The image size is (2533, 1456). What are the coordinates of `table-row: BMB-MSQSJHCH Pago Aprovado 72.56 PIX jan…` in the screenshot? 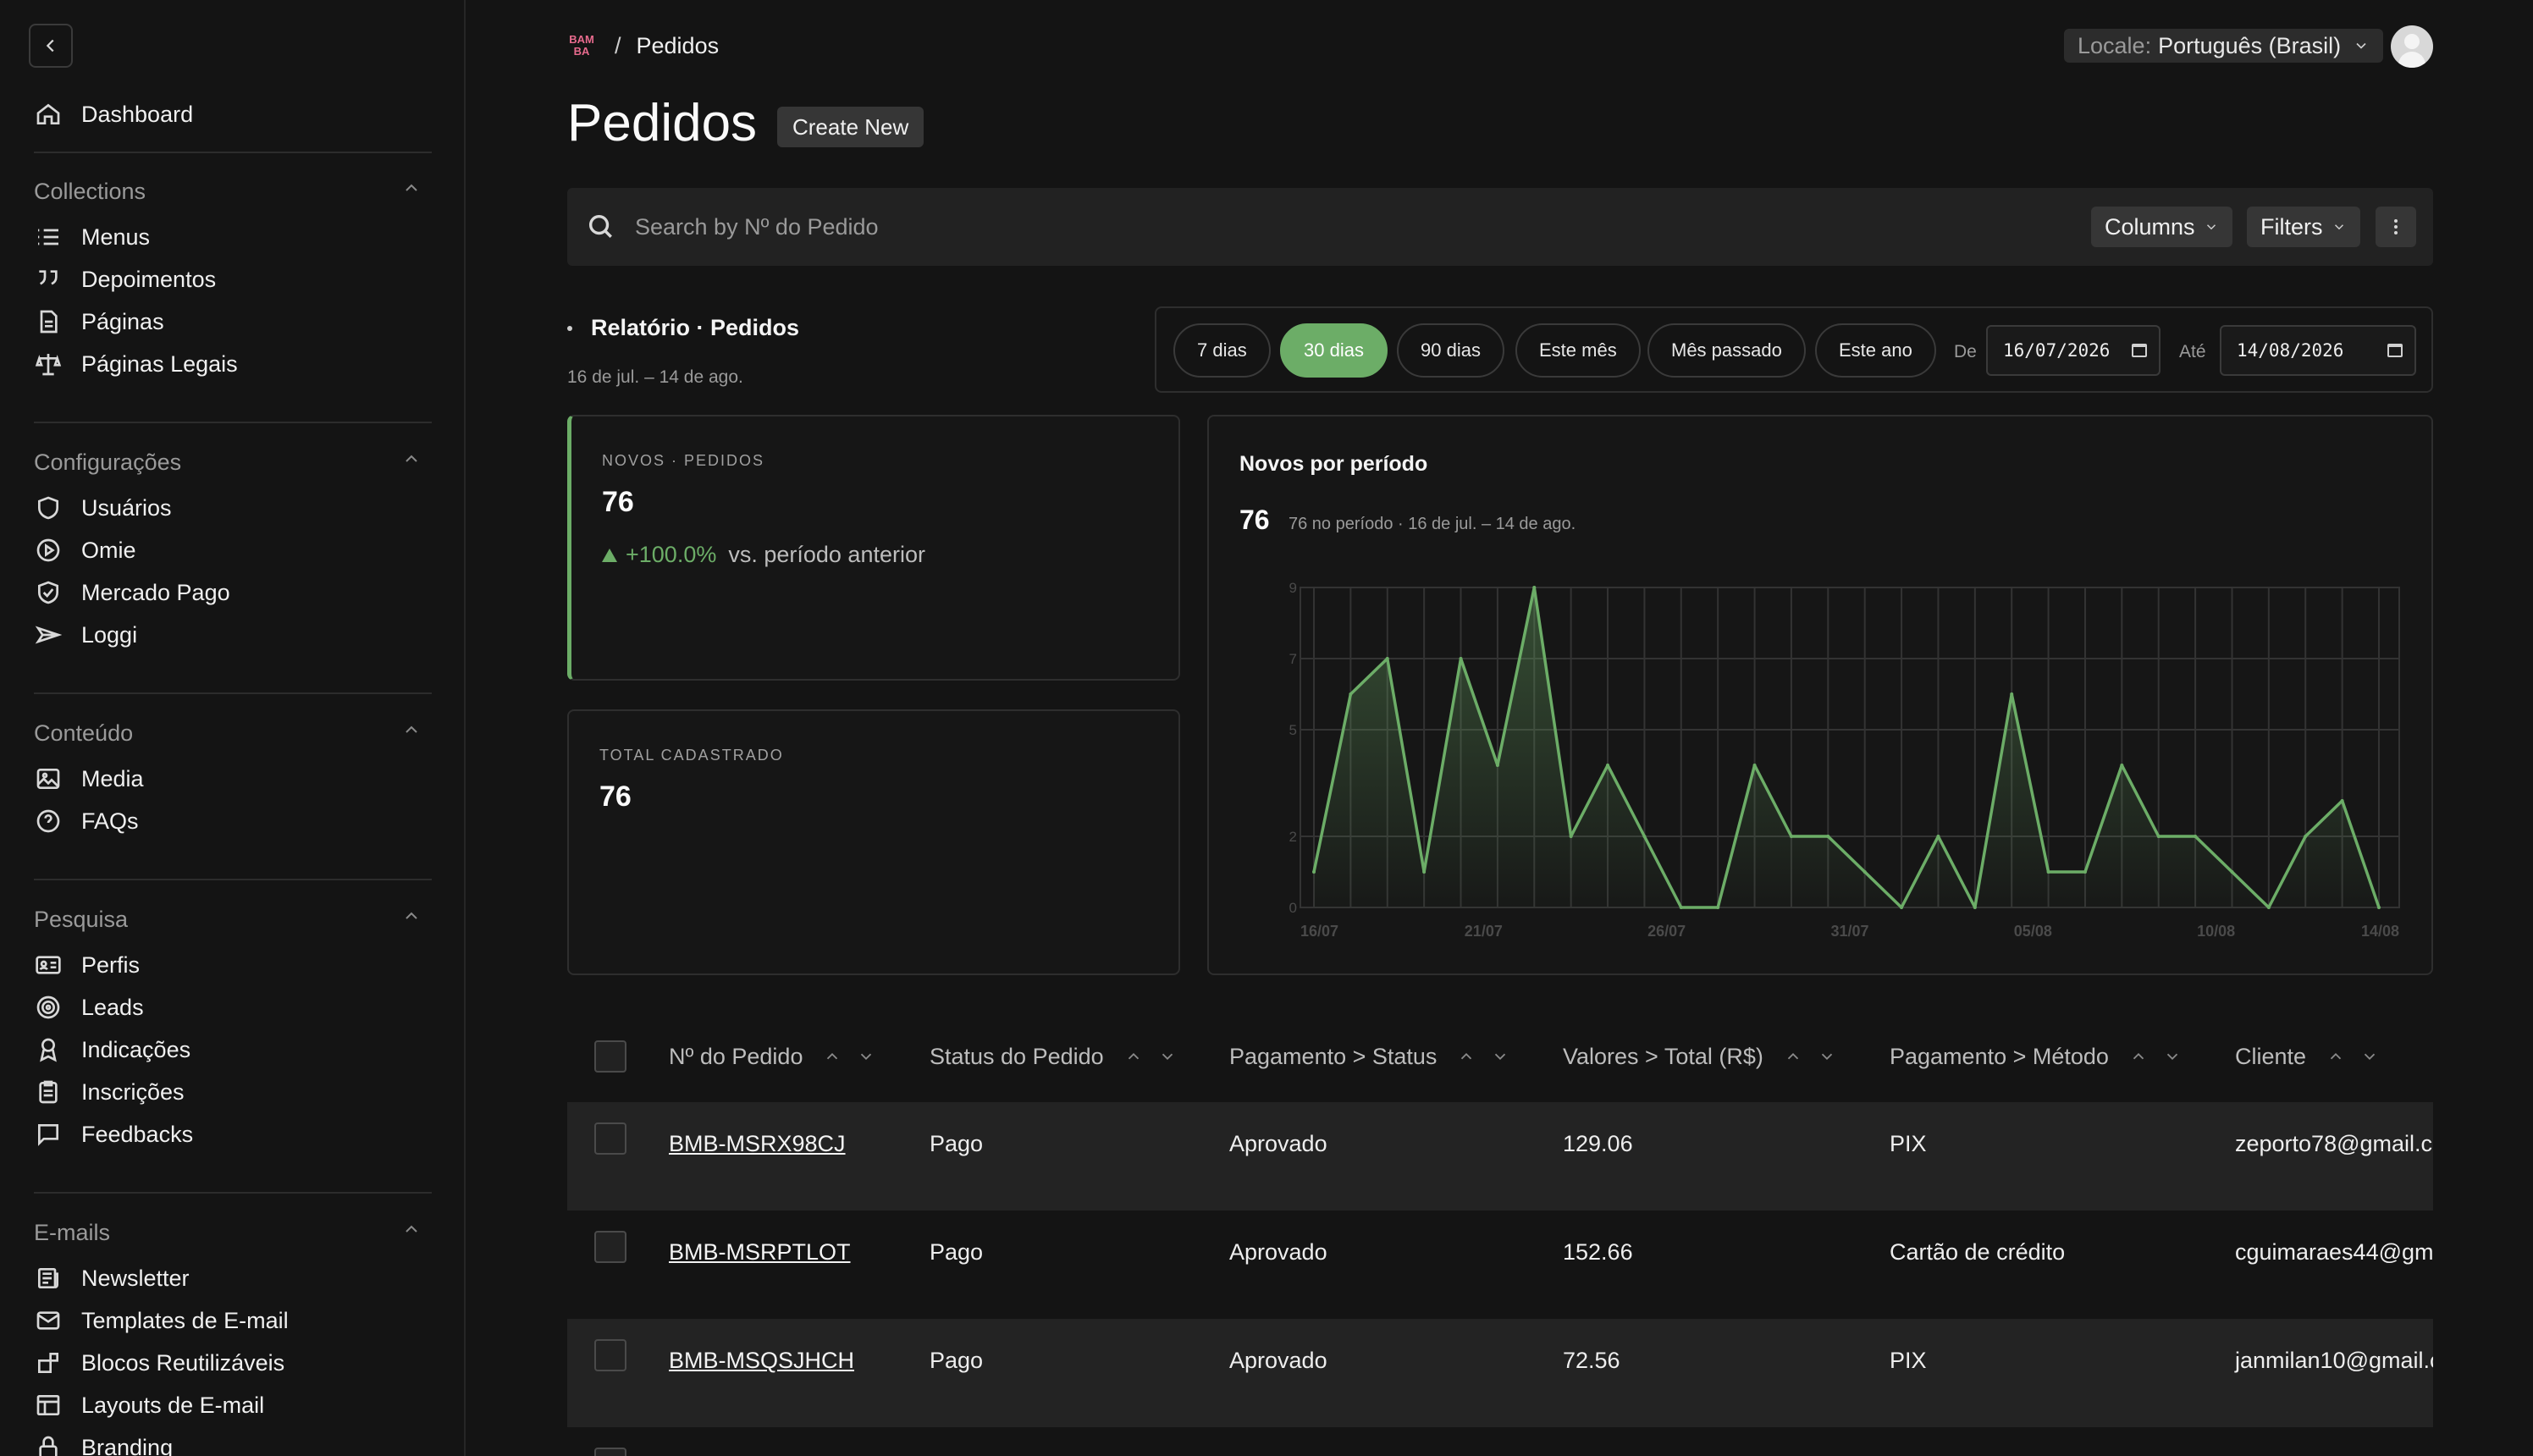 It's located at (1500, 1373).